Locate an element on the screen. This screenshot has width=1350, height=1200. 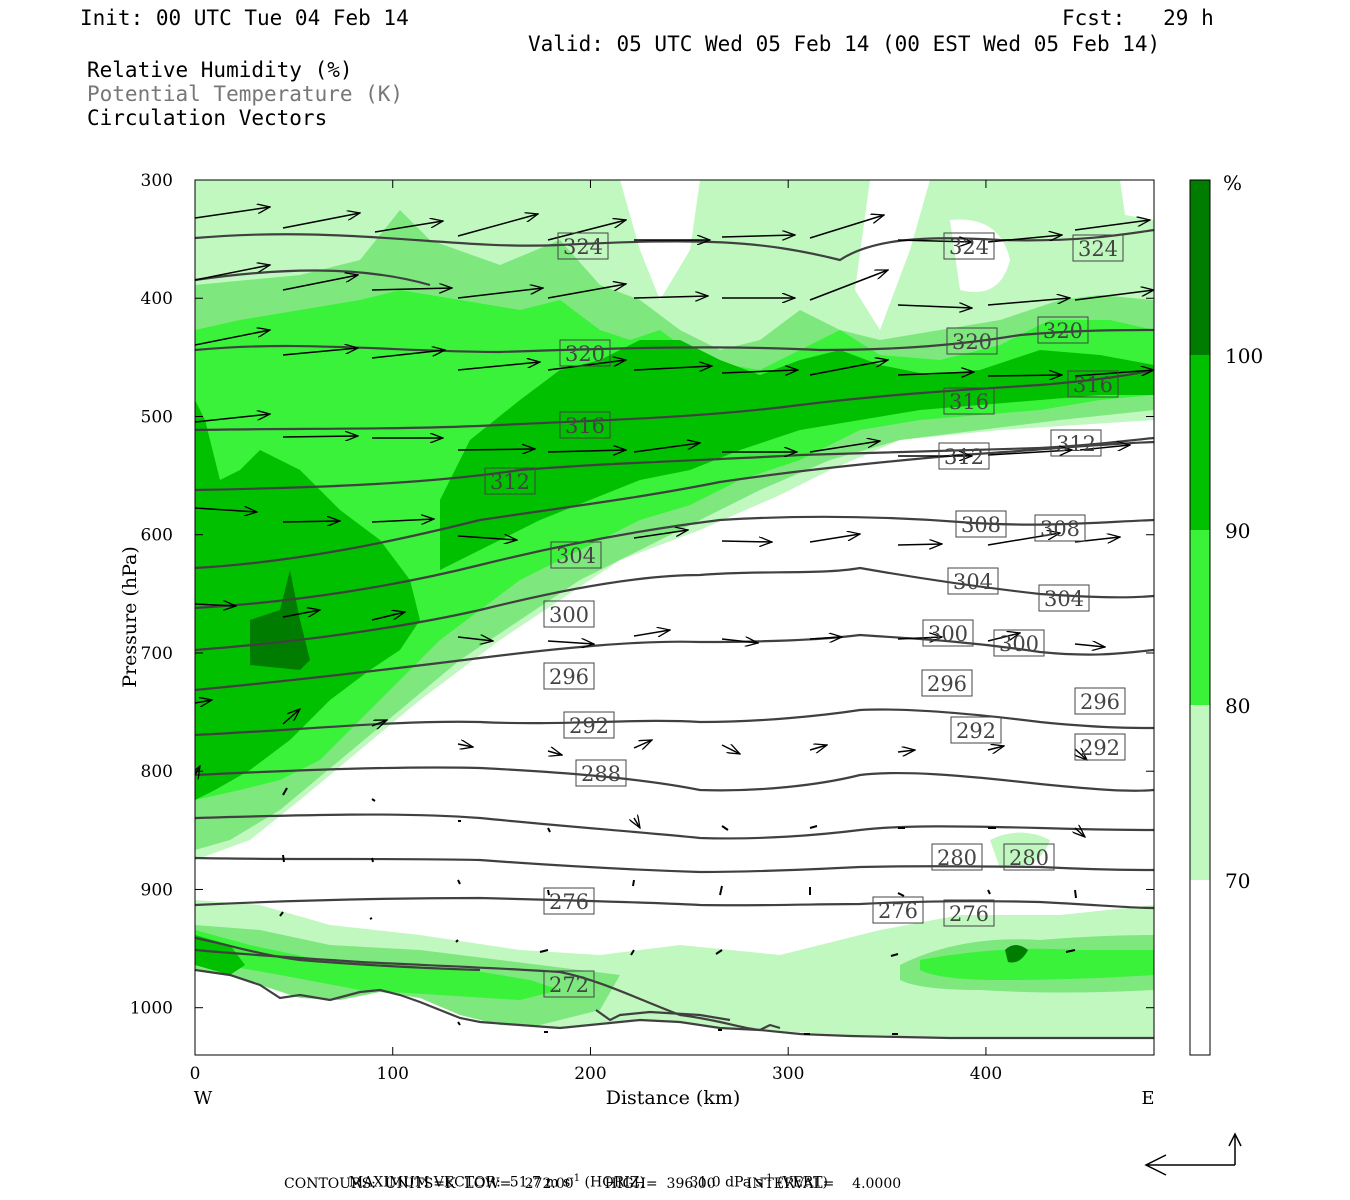
theta-label-312: 312 is located at coordinates (510, 482).